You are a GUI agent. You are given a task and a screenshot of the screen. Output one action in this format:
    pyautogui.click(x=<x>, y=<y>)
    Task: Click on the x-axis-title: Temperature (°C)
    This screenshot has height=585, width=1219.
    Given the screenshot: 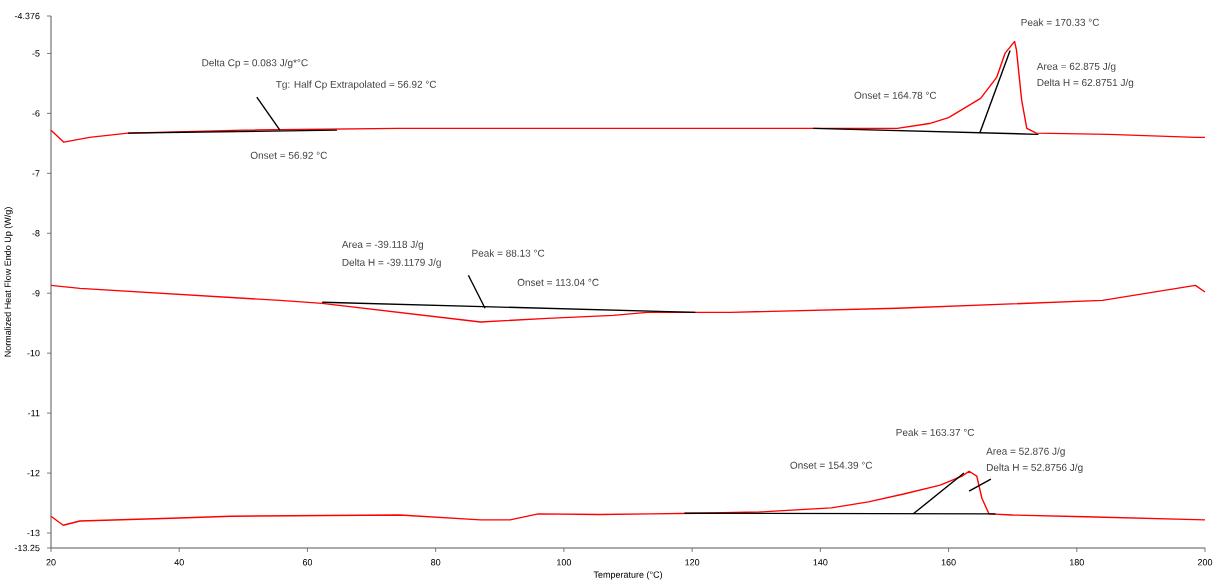 What is the action you would take?
    pyautogui.click(x=628, y=575)
    